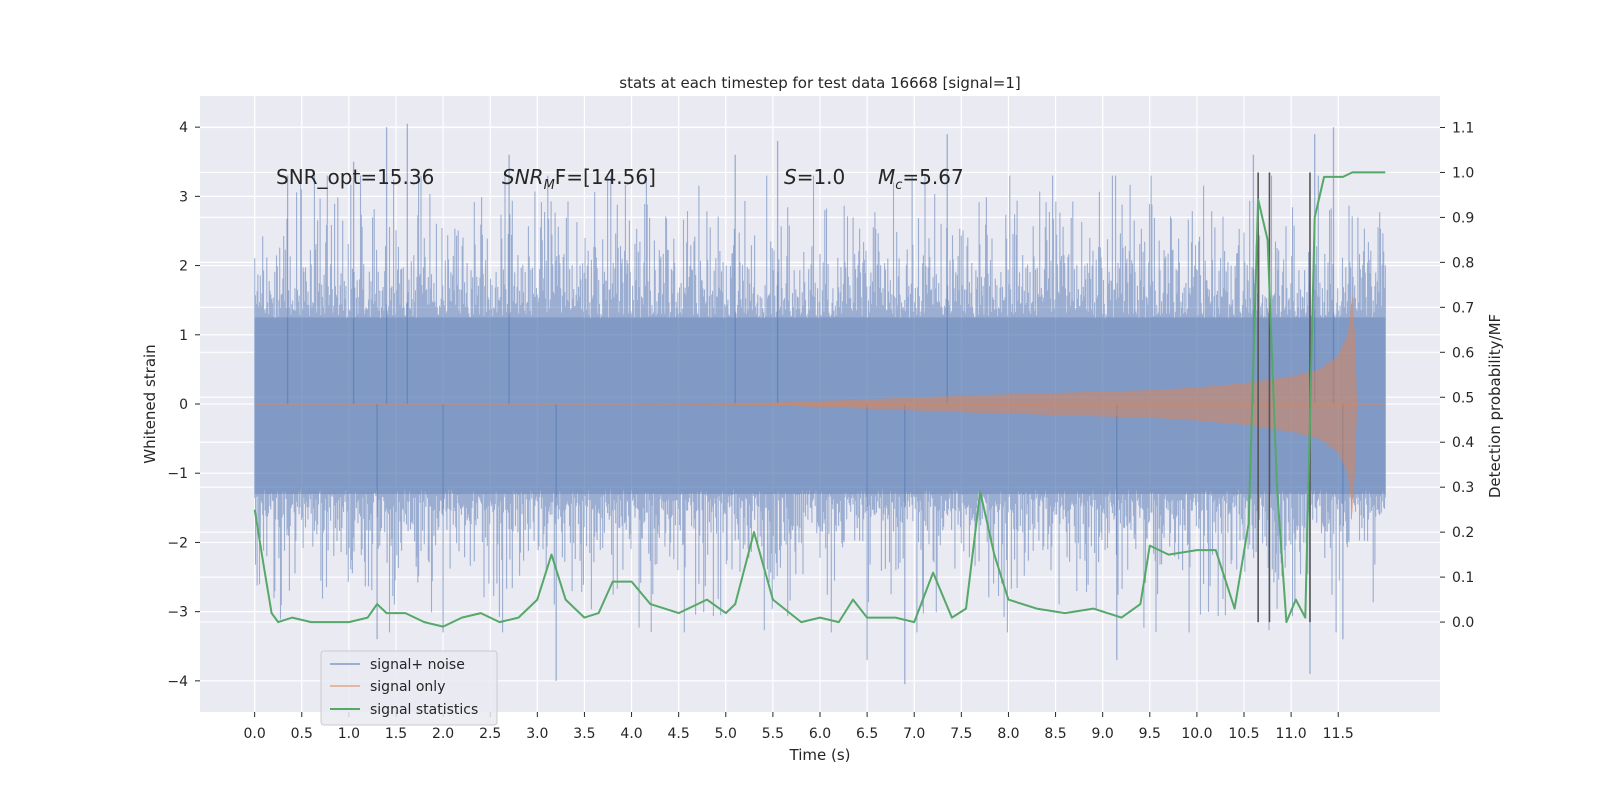 The width and height of the screenshot is (1600, 800). Describe the element at coordinates (183, 197) in the screenshot. I see `y-tick-label: 3` at that location.